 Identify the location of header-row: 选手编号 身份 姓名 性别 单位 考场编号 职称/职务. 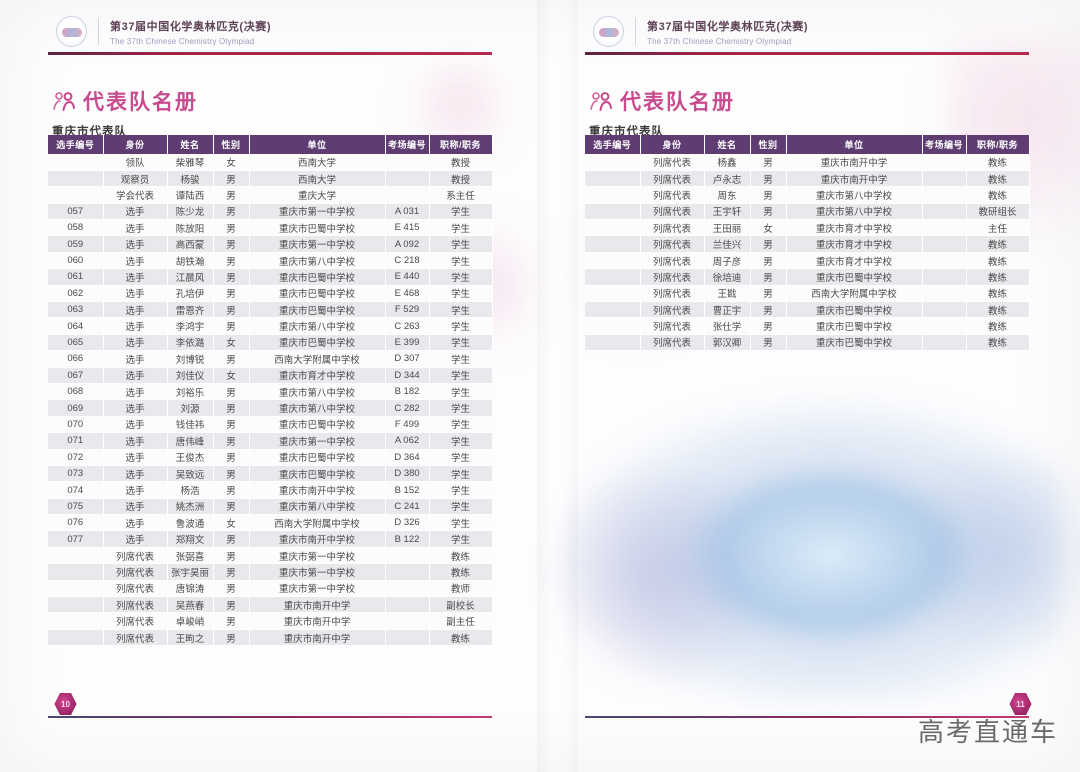
(807, 144).